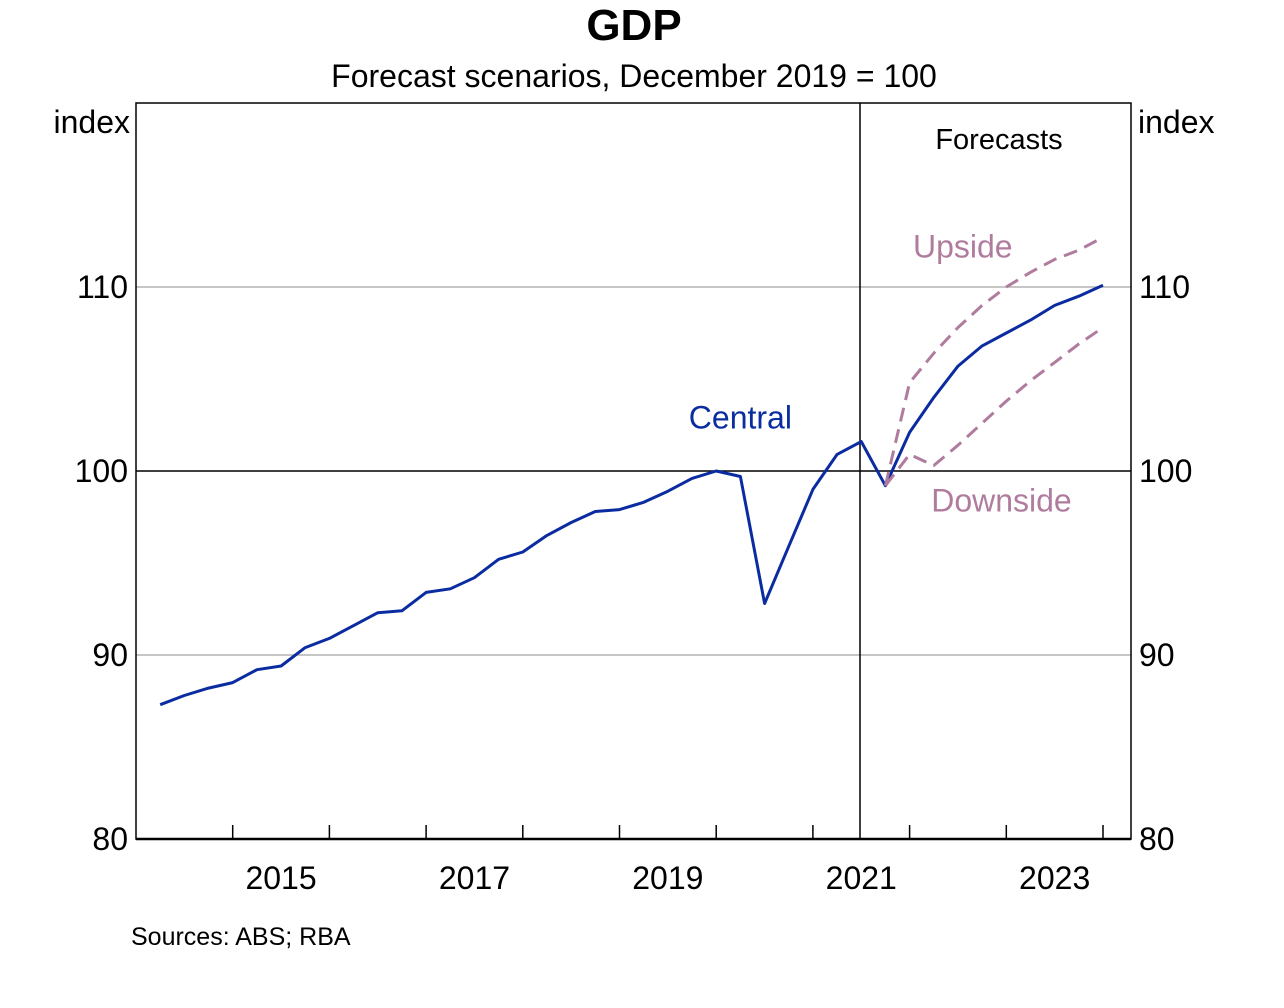 The height and width of the screenshot is (1008, 1284). I want to click on y-tick-label-left: 110, so click(102, 287).